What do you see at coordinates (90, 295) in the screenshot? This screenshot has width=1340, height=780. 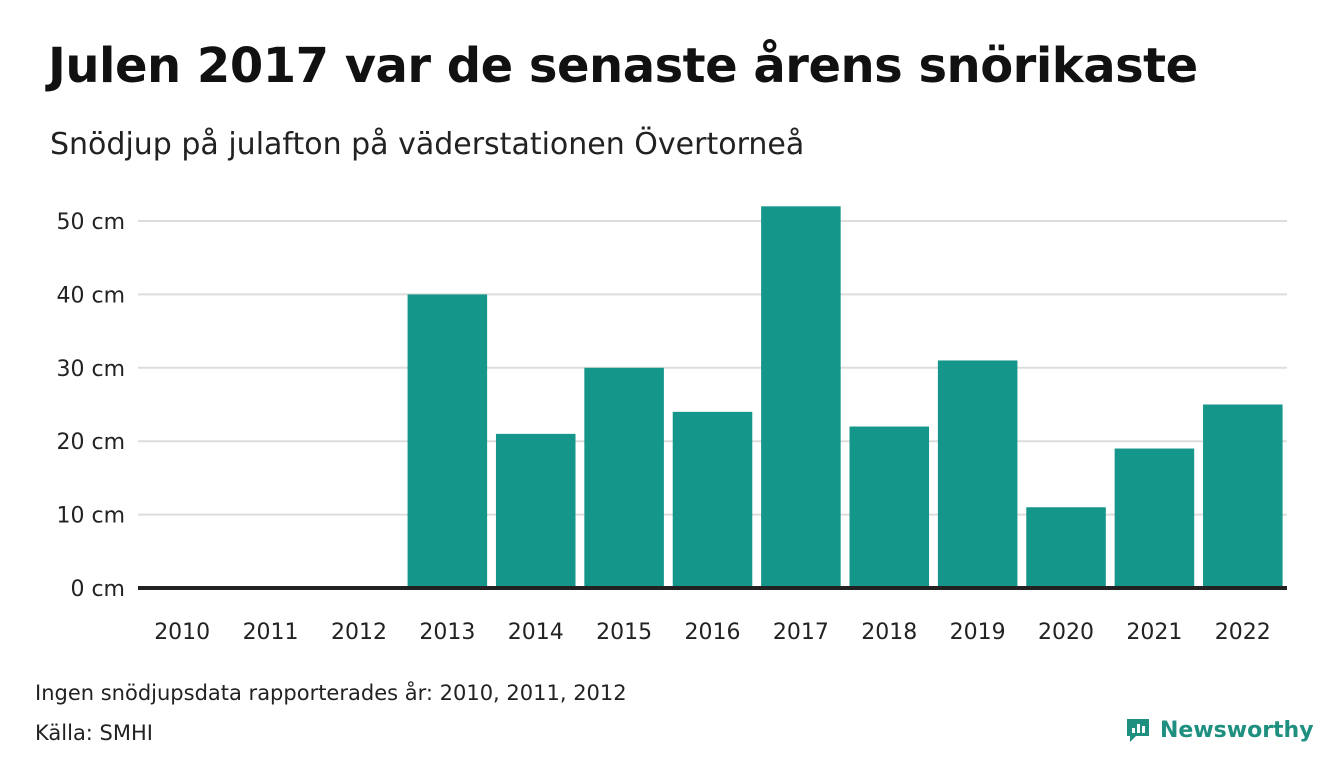 I see `y-tick-label: 40 cm` at bounding box center [90, 295].